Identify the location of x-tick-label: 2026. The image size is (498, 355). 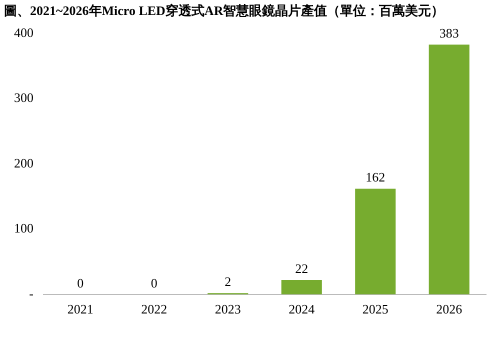
(449, 309).